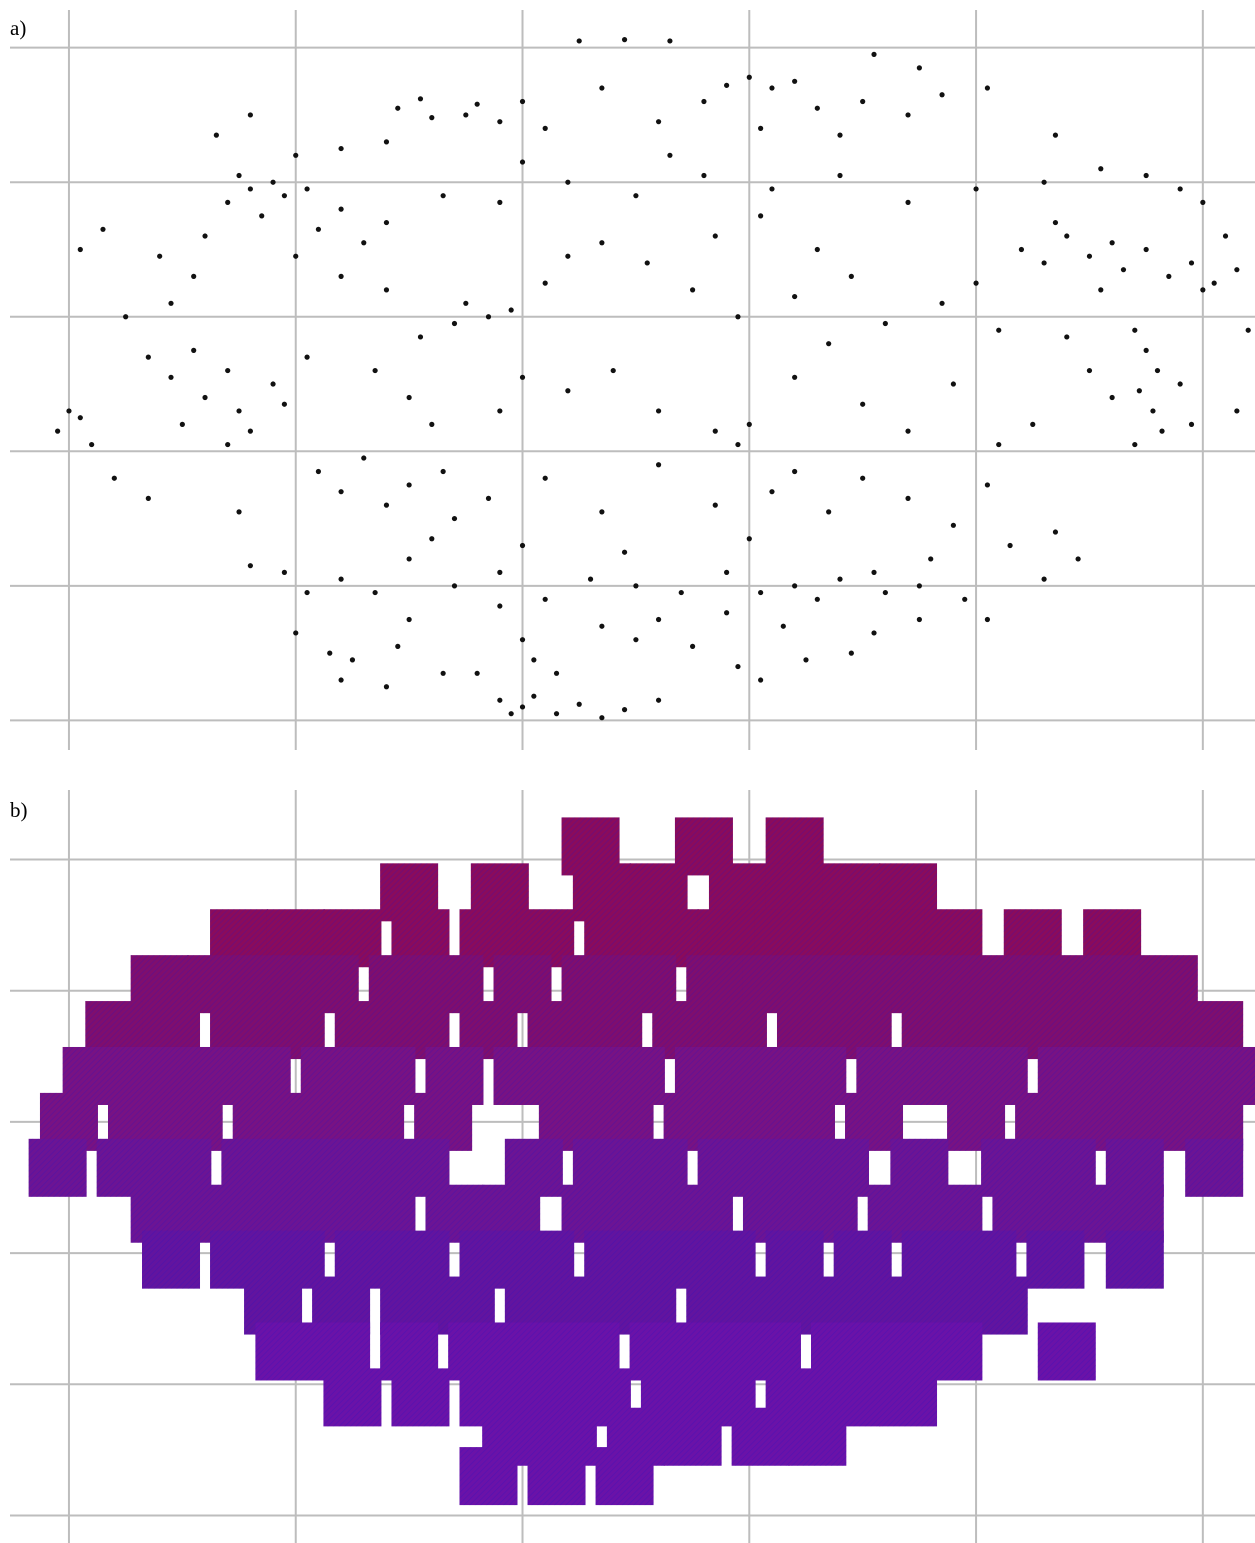 This screenshot has height=1543, width=1255. What do you see at coordinates (19, 810) in the screenshot?
I see `panel-label: b)` at bounding box center [19, 810].